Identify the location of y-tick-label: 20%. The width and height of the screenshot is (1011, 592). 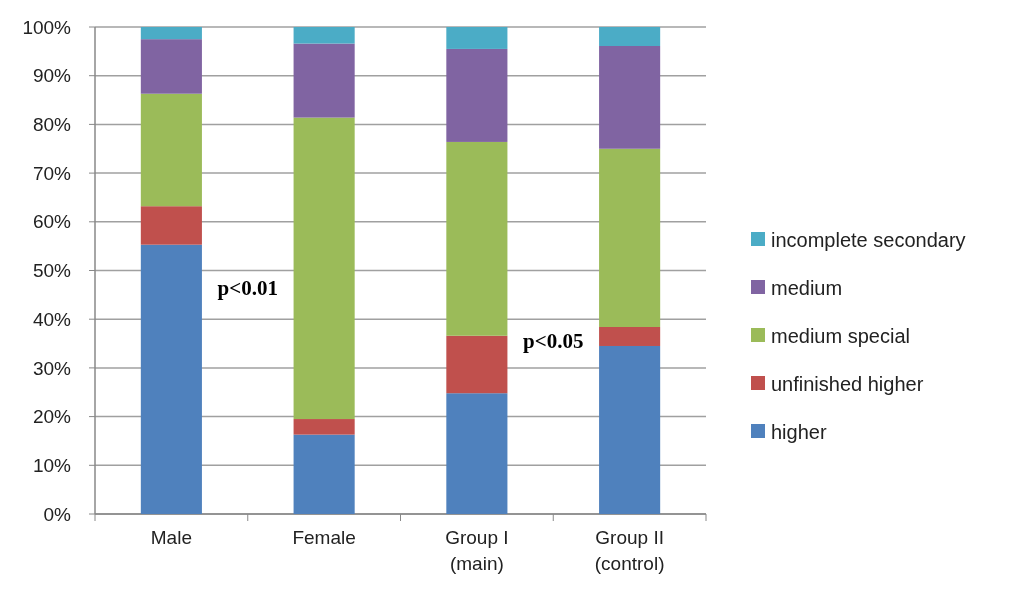
(52, 417).